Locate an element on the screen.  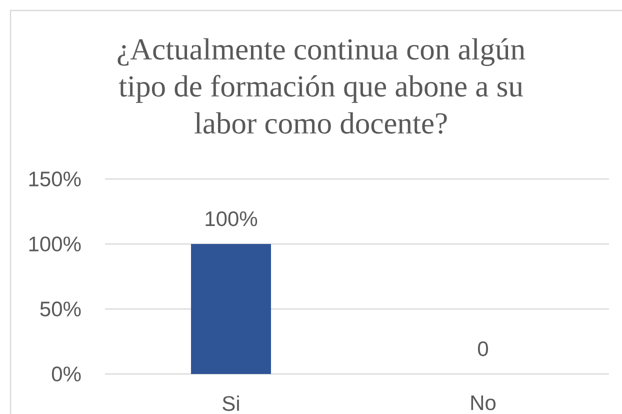
y-tick-label: 0% is located at coordinates (66, 374).